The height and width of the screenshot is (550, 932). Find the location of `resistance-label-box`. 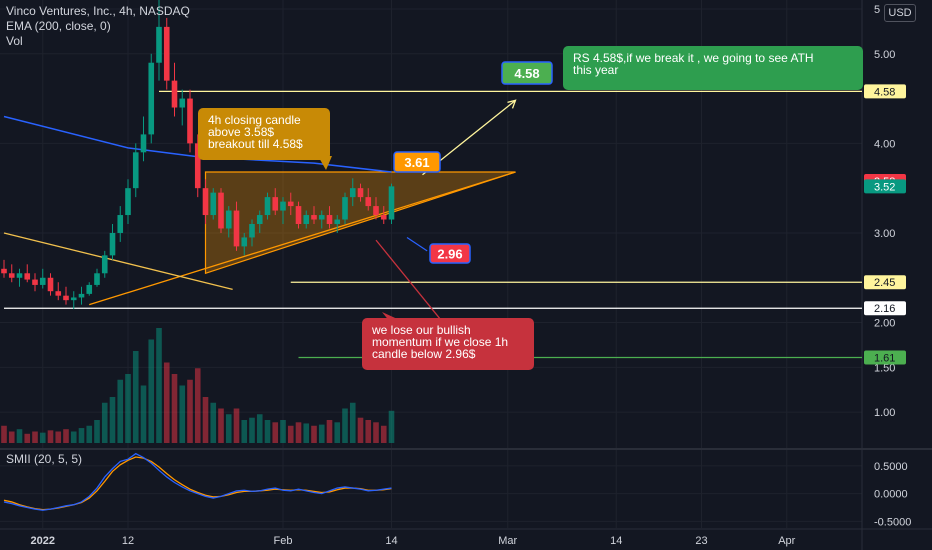

resistance-label-box is located at coordinates (417, 162).